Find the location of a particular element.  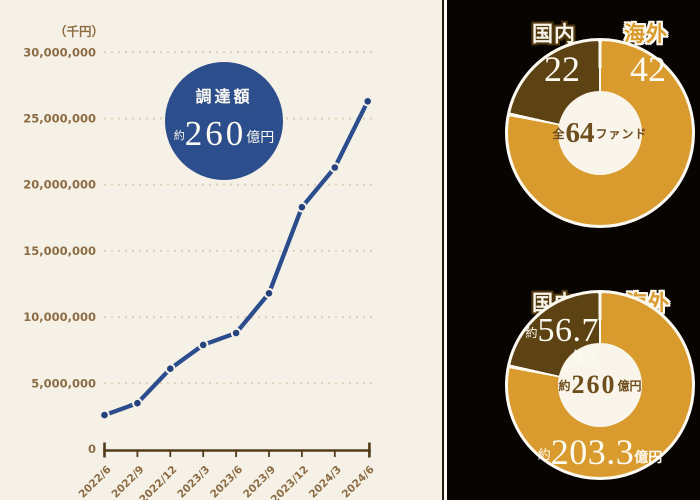

domestic-amount-prefix: 約 is located at coordinates (531, 333).